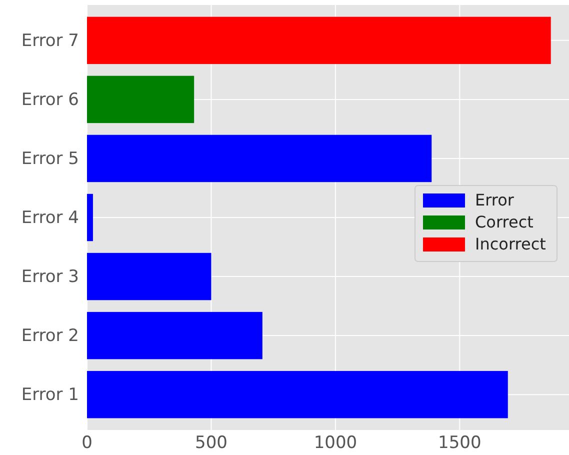 The height and width of the screenshot is (455, 569). What do you see at coordinates (50, 276) in the screenshot?
I see `y-tick-label: Error 3` at bounding box center [50, 276].